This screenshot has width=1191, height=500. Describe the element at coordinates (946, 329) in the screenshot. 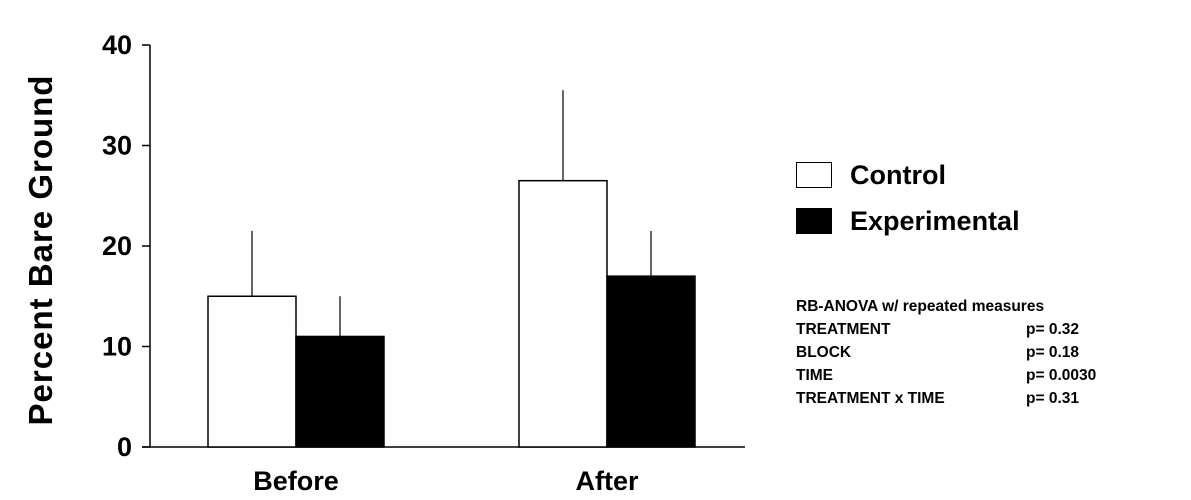

I see `anova-row-treatment: TREATMENT p= 0.32` at that location.